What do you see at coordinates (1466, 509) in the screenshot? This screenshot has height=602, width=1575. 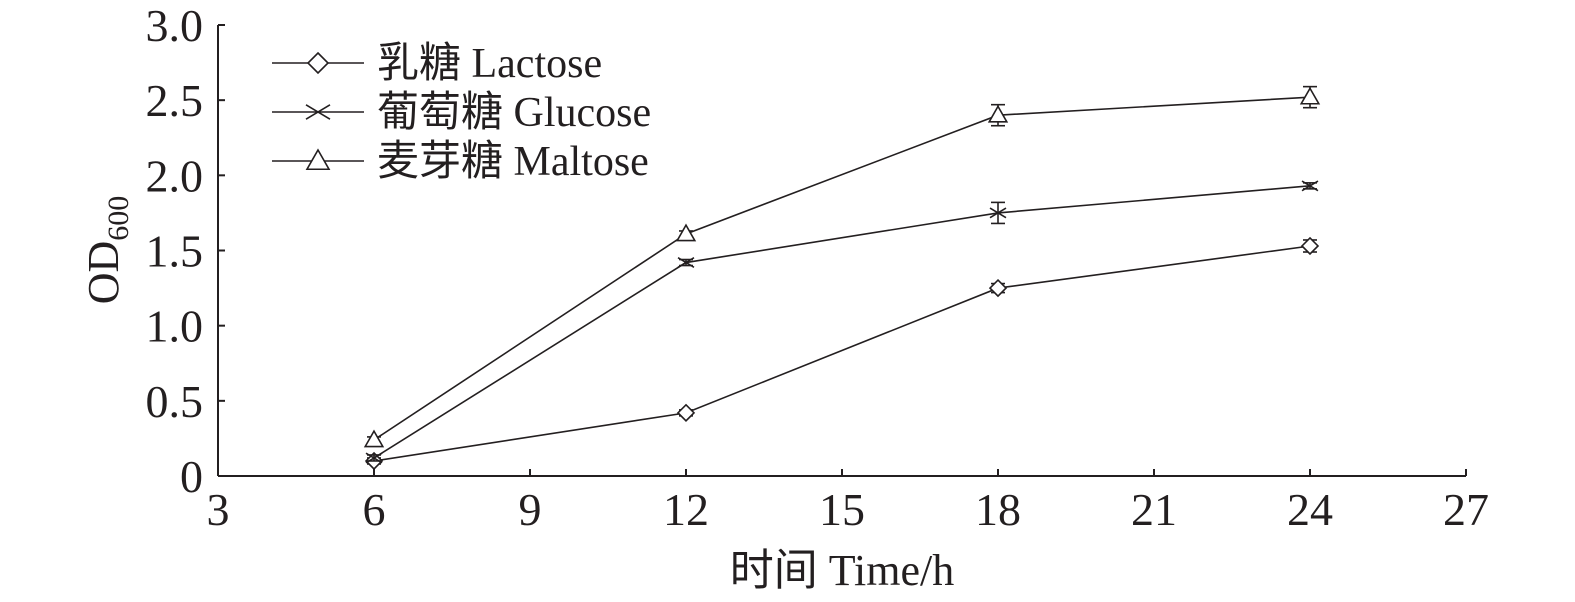 I see `x-tick-label: 27` at bounding box center [1466, 509].